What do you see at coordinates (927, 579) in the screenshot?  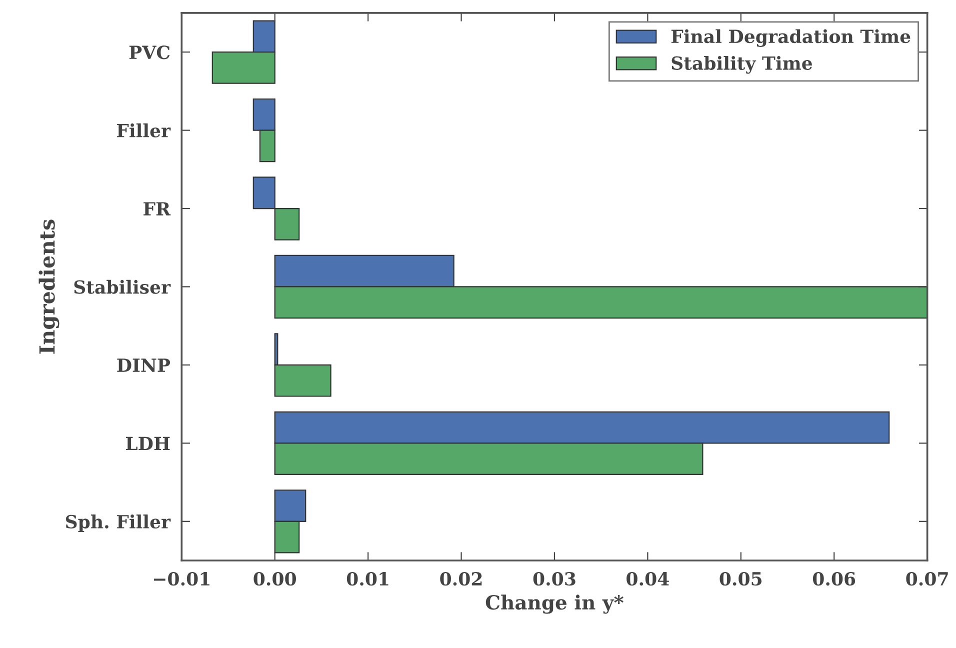 I see `x-tick-label: 0.07` at bounding box center [927, 579].